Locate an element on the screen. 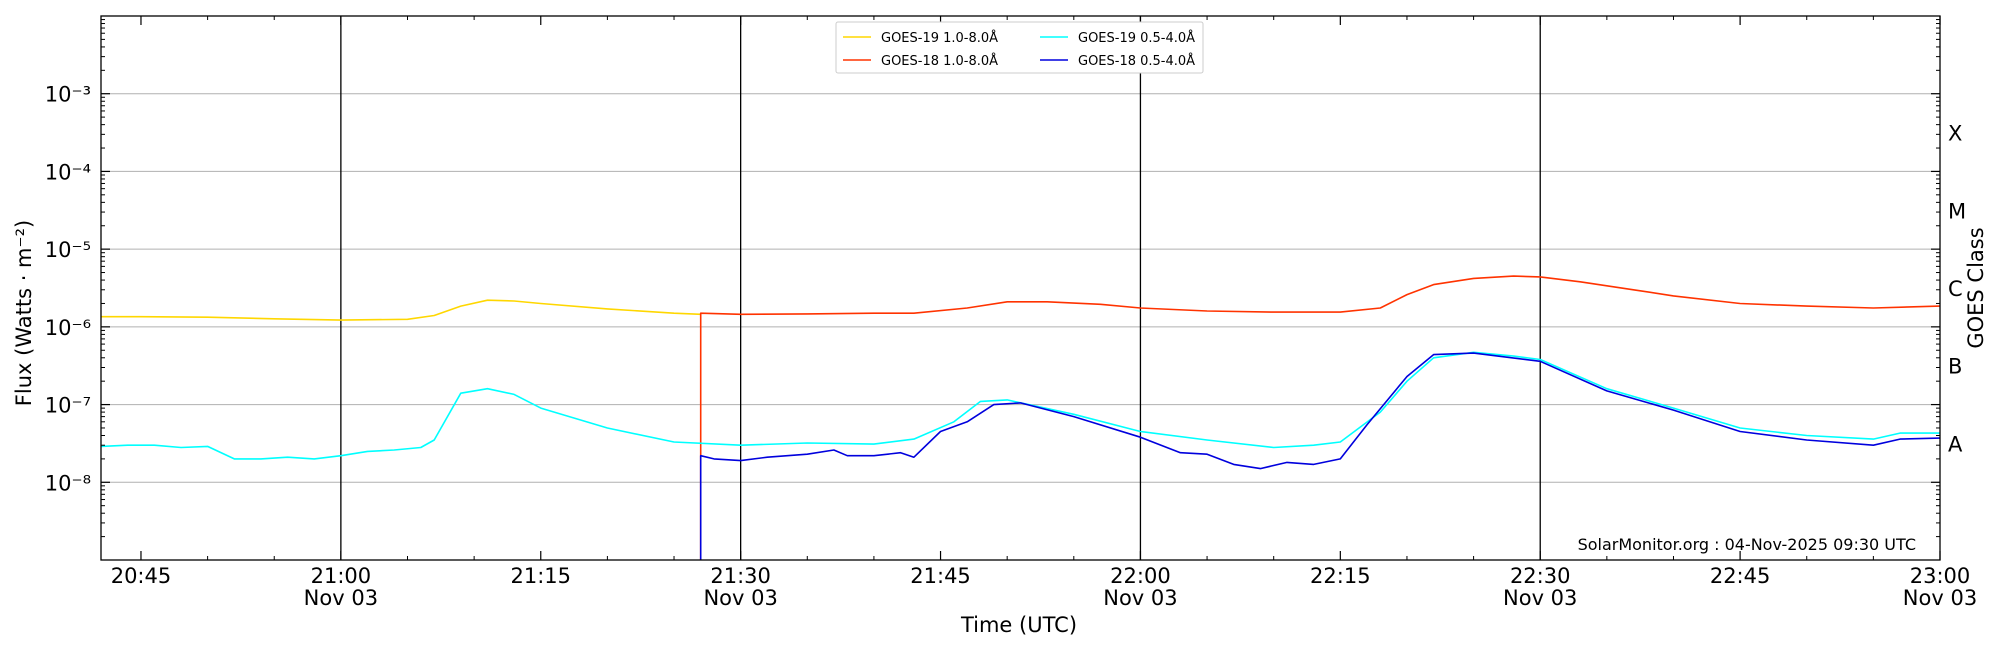 Image resolution: width=2000 pixels, height=650 pixels. y-tick-label: 10⁻³ is located at coordinates (68, 95).